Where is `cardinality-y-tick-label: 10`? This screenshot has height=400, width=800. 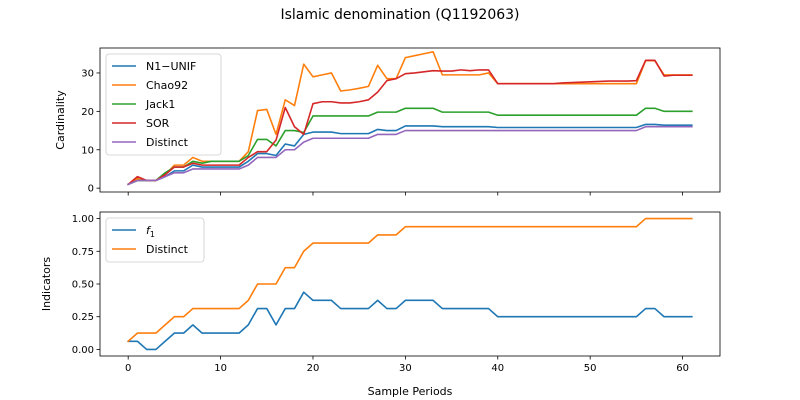
cardinality-y-tick-label: 10 is located at coordinates (87, 150).